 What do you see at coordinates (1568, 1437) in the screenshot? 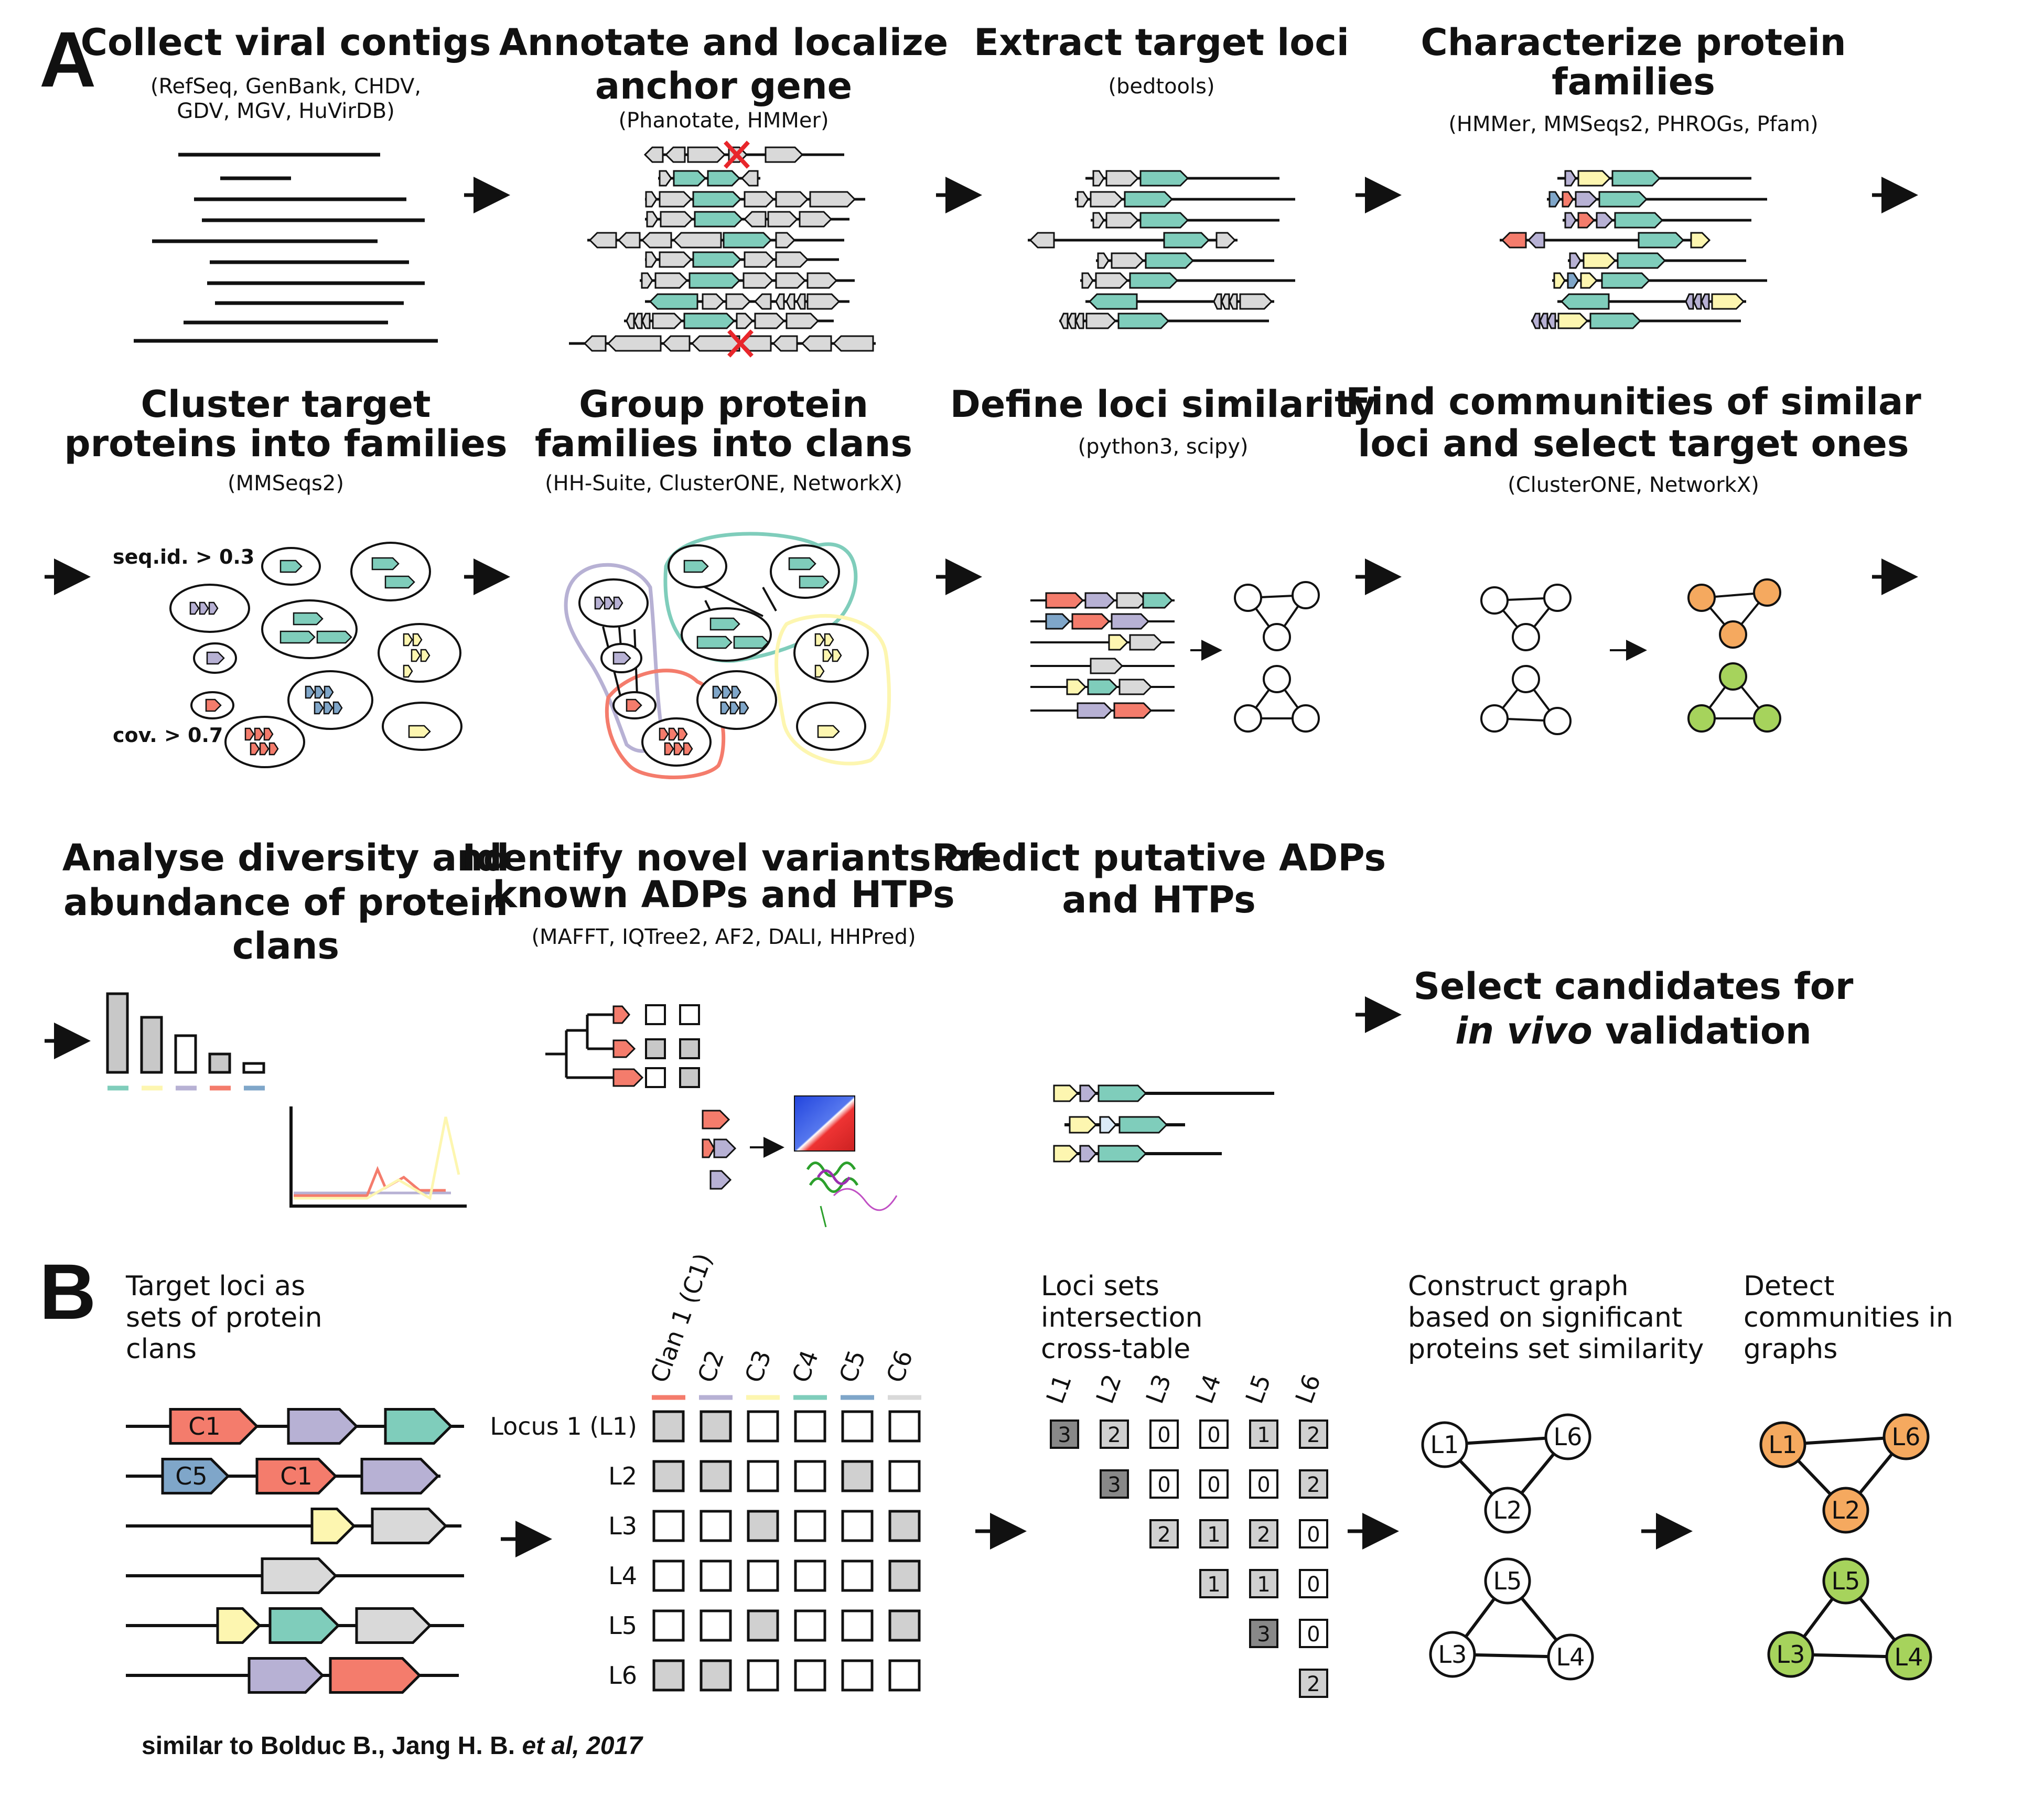
I see `graph-node-label: L6` at bounding box center [1568, 1437].